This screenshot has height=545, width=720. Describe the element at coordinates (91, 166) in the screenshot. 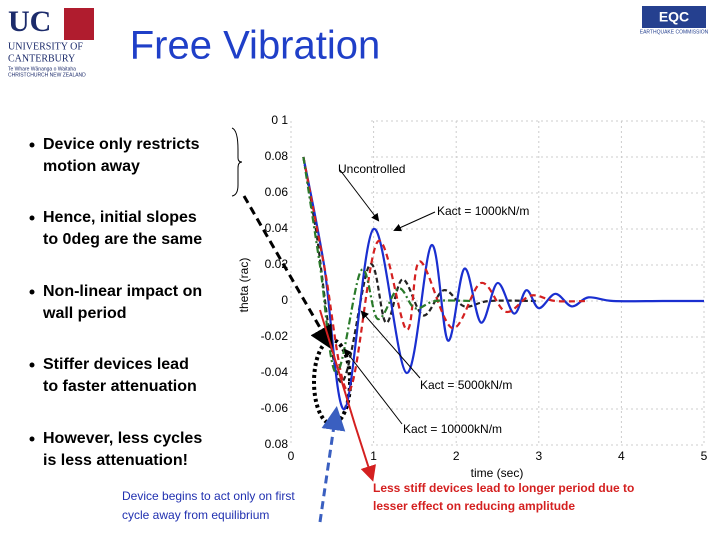

I see `bullet-text: motion away` at that location.